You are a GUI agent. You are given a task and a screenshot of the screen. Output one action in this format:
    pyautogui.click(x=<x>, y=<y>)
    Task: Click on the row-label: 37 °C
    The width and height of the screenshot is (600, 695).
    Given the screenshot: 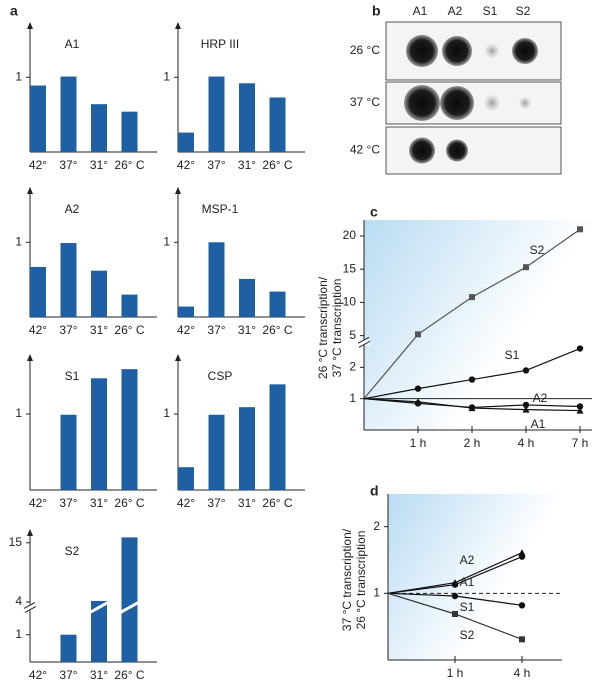 What is the action you would take?
    pyautogui.click(x=365, y=102)
    